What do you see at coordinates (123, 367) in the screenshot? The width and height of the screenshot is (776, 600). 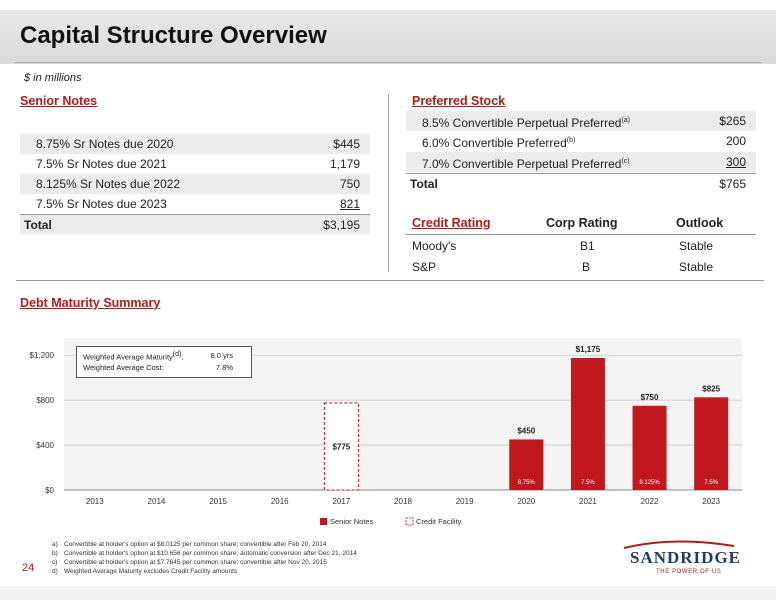 I see `wac-label: Weighted Average Cost:` at bounding box center [123, 367].